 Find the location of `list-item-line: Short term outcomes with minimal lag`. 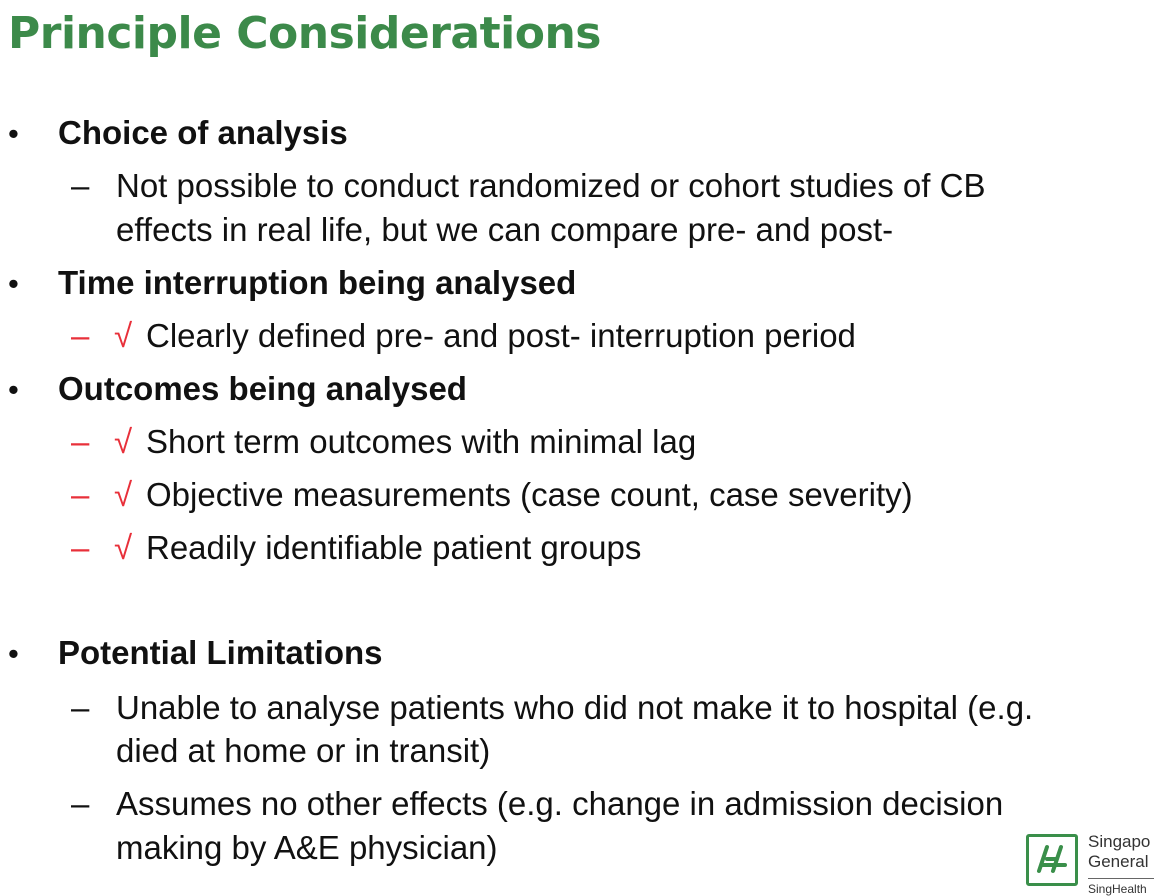

list-item-line: Short term outcomes with minimal lag is located at coordinates (421, 441).